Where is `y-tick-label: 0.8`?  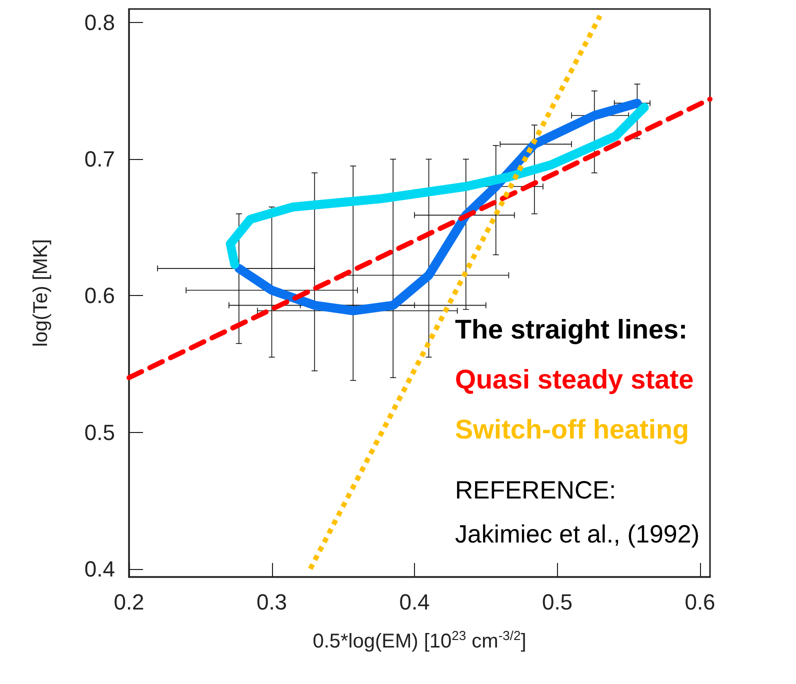
y-tick-label: 0.8 is located at coordinates (99, 23).